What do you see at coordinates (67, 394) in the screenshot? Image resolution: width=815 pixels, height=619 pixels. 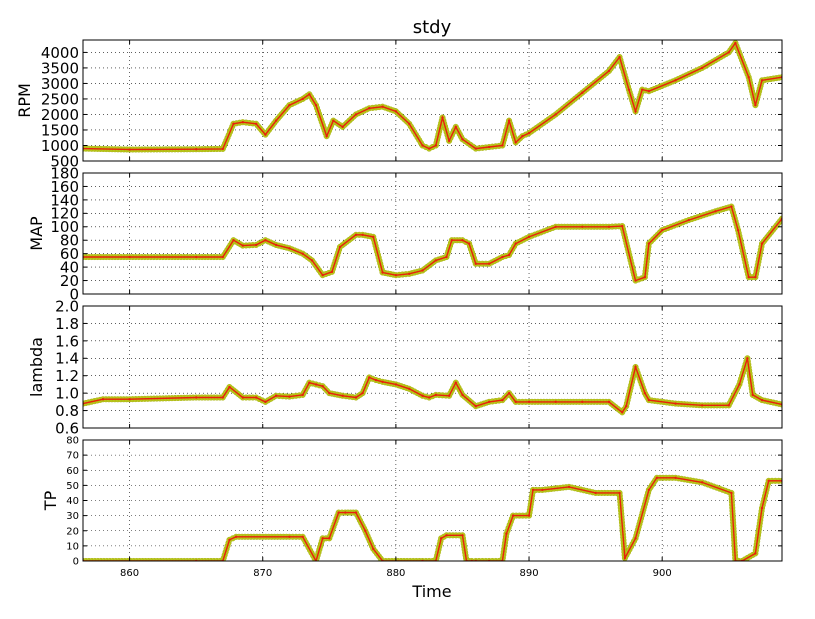 I see `y-tick-label: 1.0` at bounding box center [67, 394].